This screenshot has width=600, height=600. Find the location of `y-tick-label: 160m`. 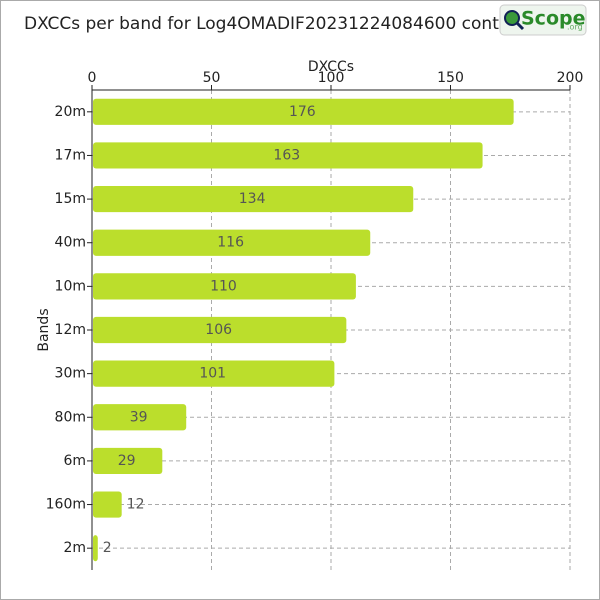

y-tick-label: 160m is located at coordinates (66, 505).